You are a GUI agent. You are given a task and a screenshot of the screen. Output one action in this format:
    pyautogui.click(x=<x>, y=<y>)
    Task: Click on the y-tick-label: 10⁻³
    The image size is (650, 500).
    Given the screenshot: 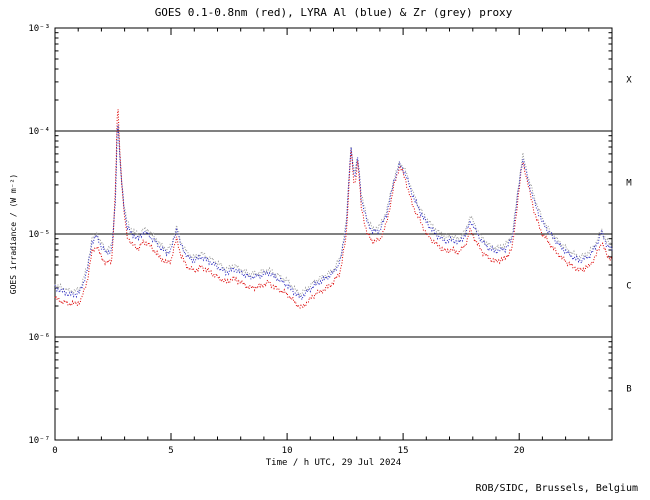 What is the action you would take?
    pyautogui.click(x=39, y=29)
    